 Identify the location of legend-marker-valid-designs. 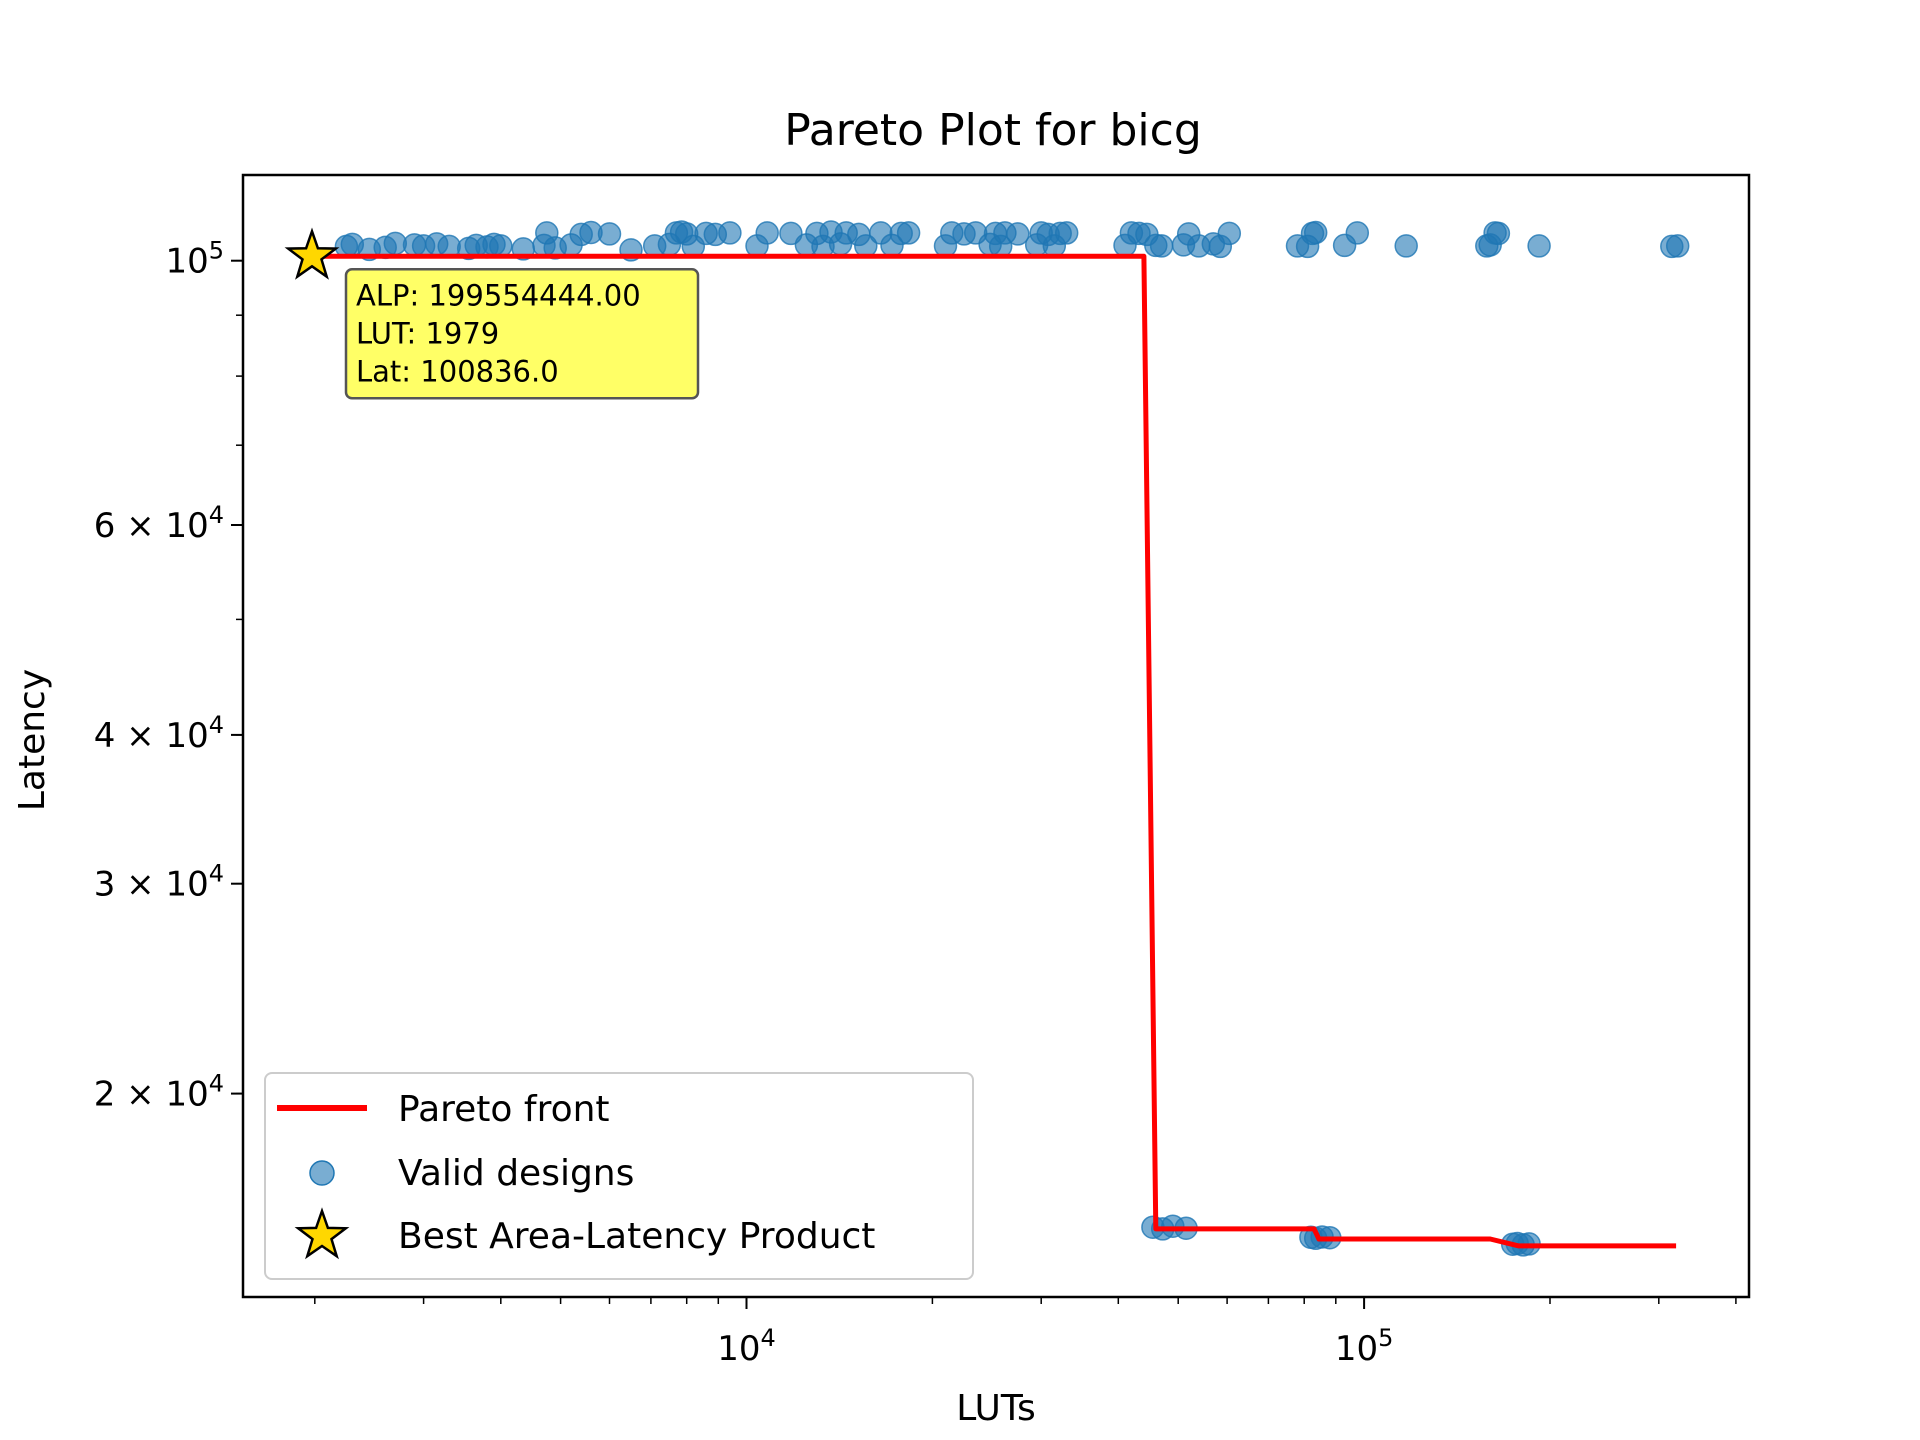
(322, 1173).